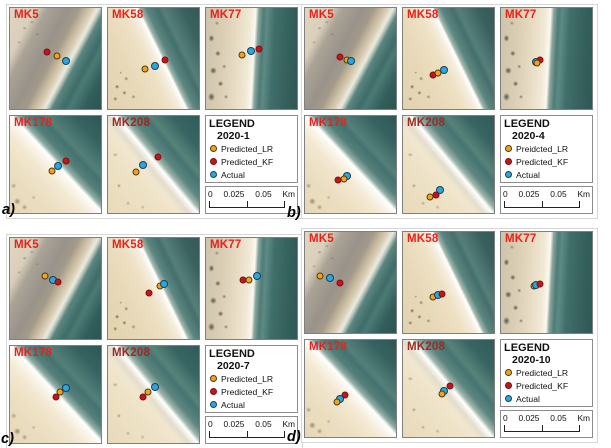  Describe the element at coordinates (531, 360) in the screenshot. I see `legend-date: 2020-10` at that location.